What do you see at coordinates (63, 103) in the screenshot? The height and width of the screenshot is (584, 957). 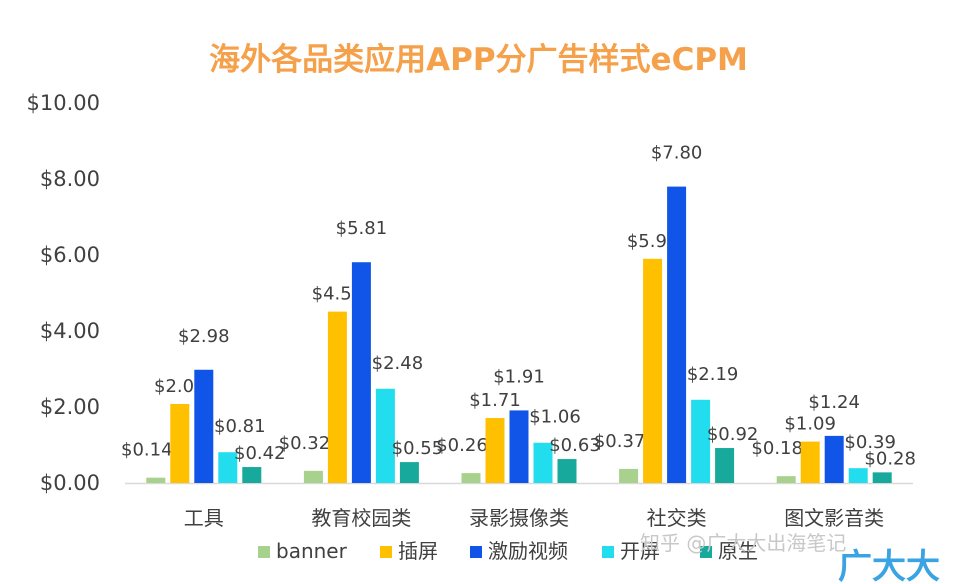 I see `y-tick-label: $10.00` at bounding box center [63, 103].